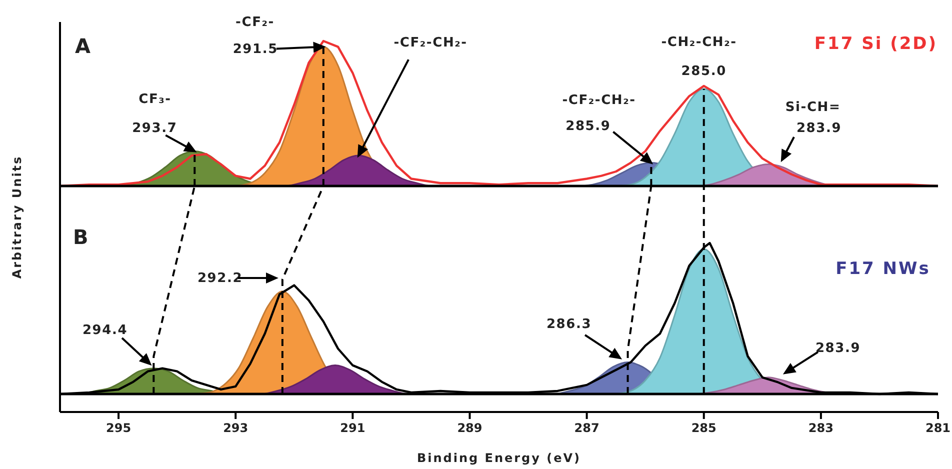 This screenshot has height=469, width=952. I want to click on annotation: 291.5, so click(255, 49).